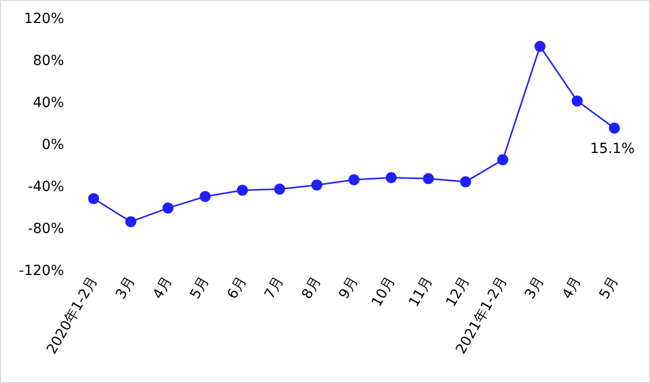 The image size is (650, 383). I want to click on y-tick-label: -80%, so click(46, 229).